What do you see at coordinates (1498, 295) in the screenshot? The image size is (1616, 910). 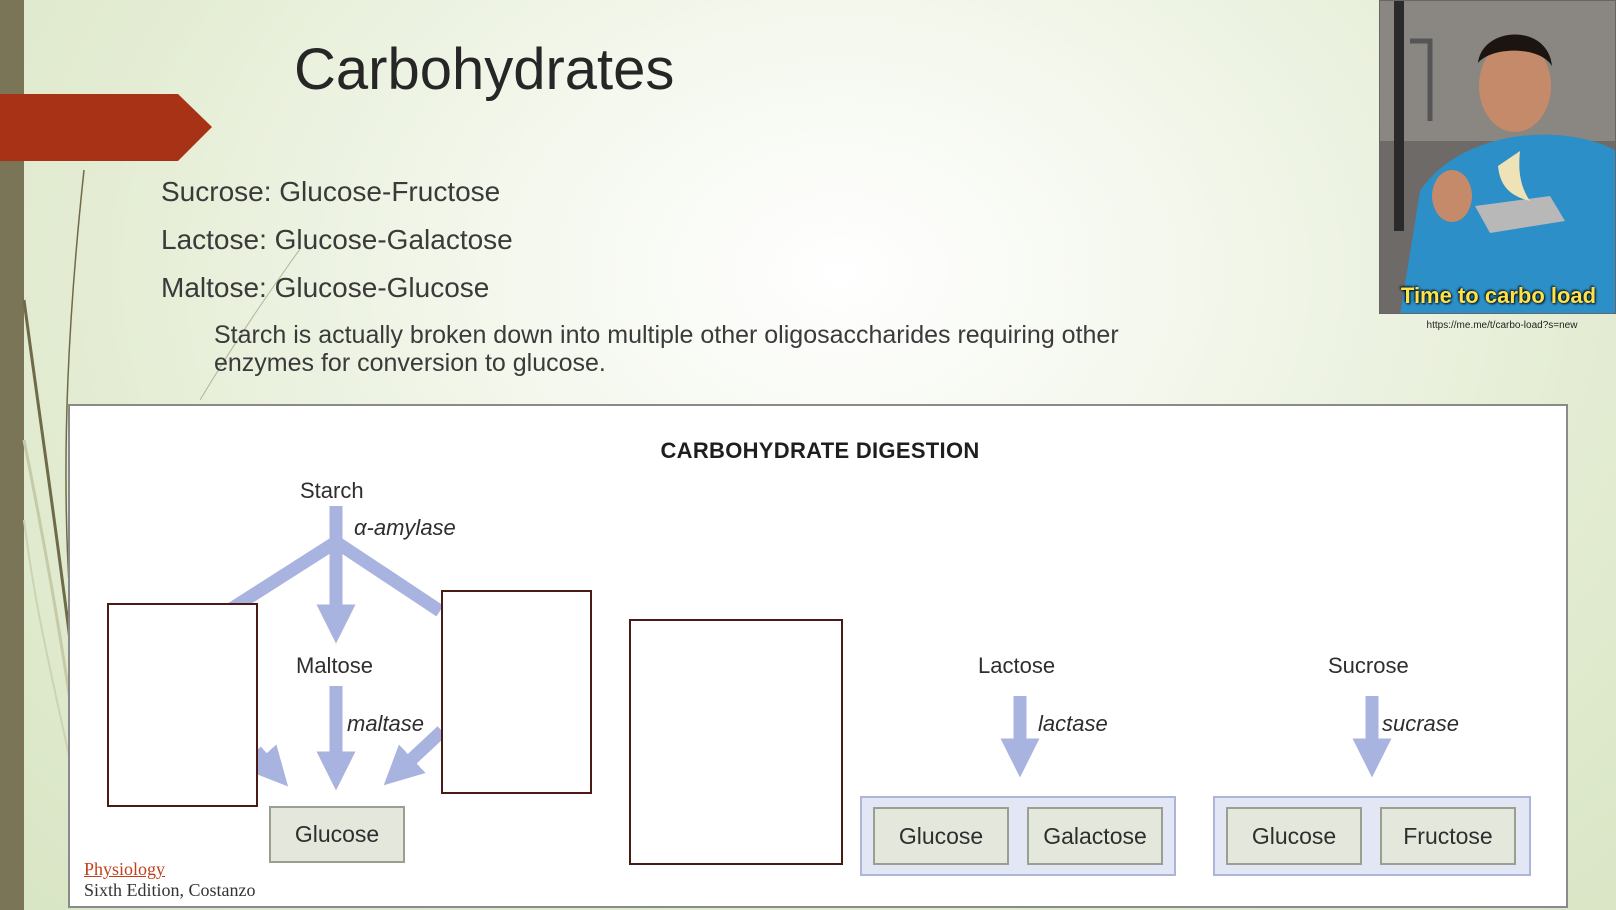 I see `photo-overlay-text: Time to carbo load` at bounding box center [1498, 295].